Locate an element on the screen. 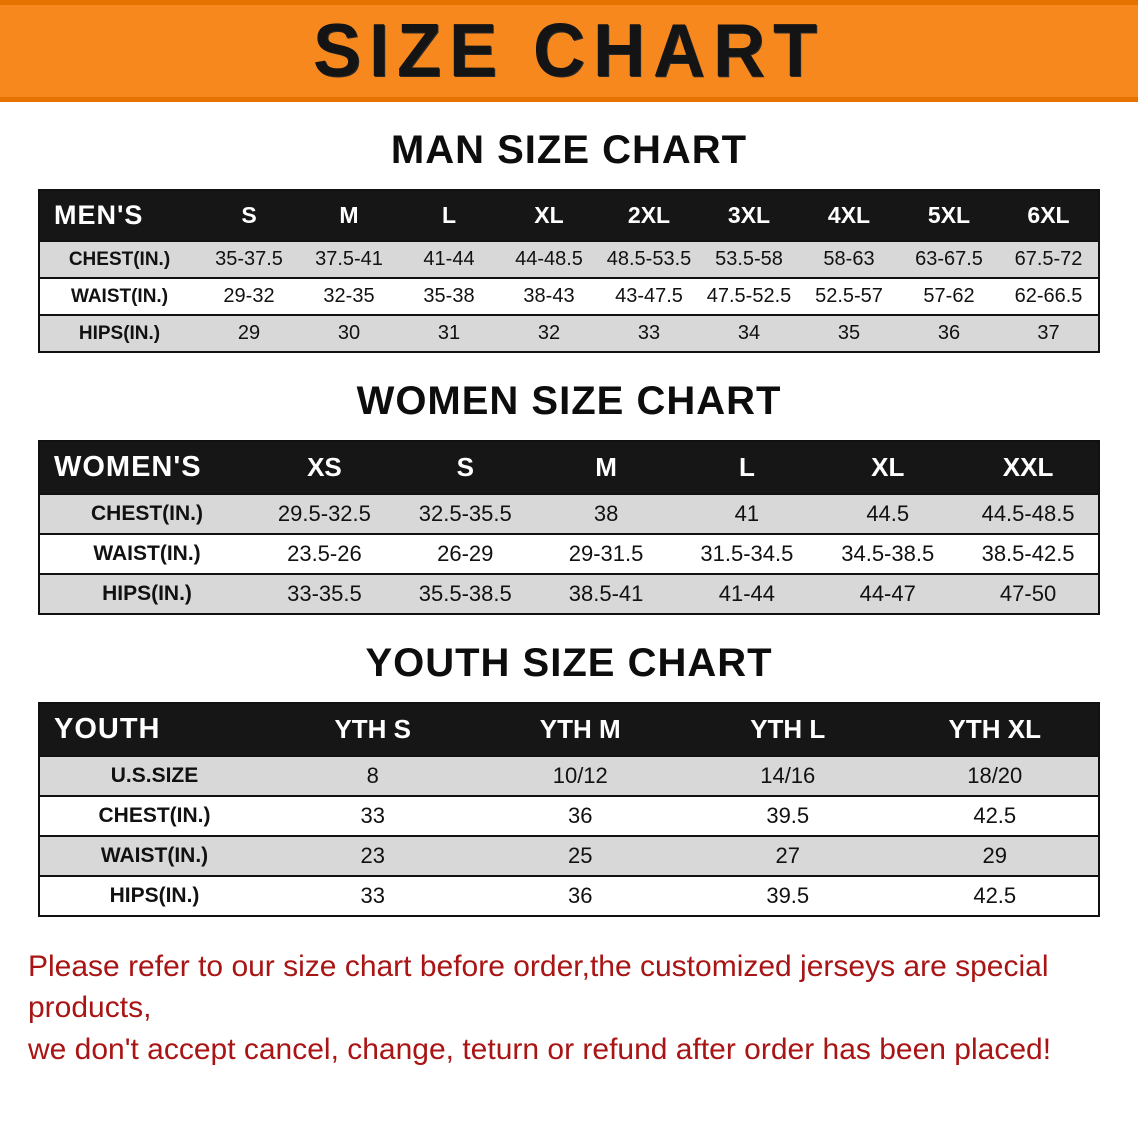  value-cell: 32.5-35.5 is located at coordinates (465, 513).